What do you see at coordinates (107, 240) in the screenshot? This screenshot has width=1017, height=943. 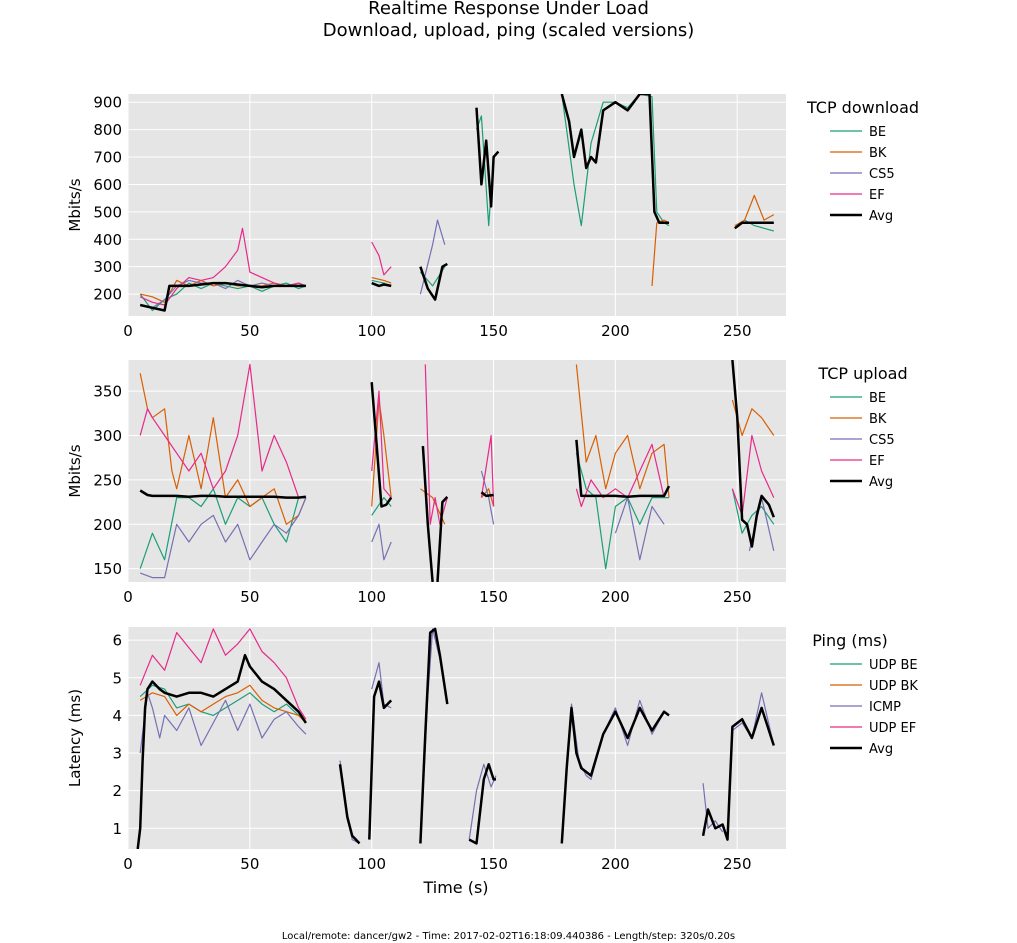 I see `y-tick-label: 400` at bounding box center [107, 240].